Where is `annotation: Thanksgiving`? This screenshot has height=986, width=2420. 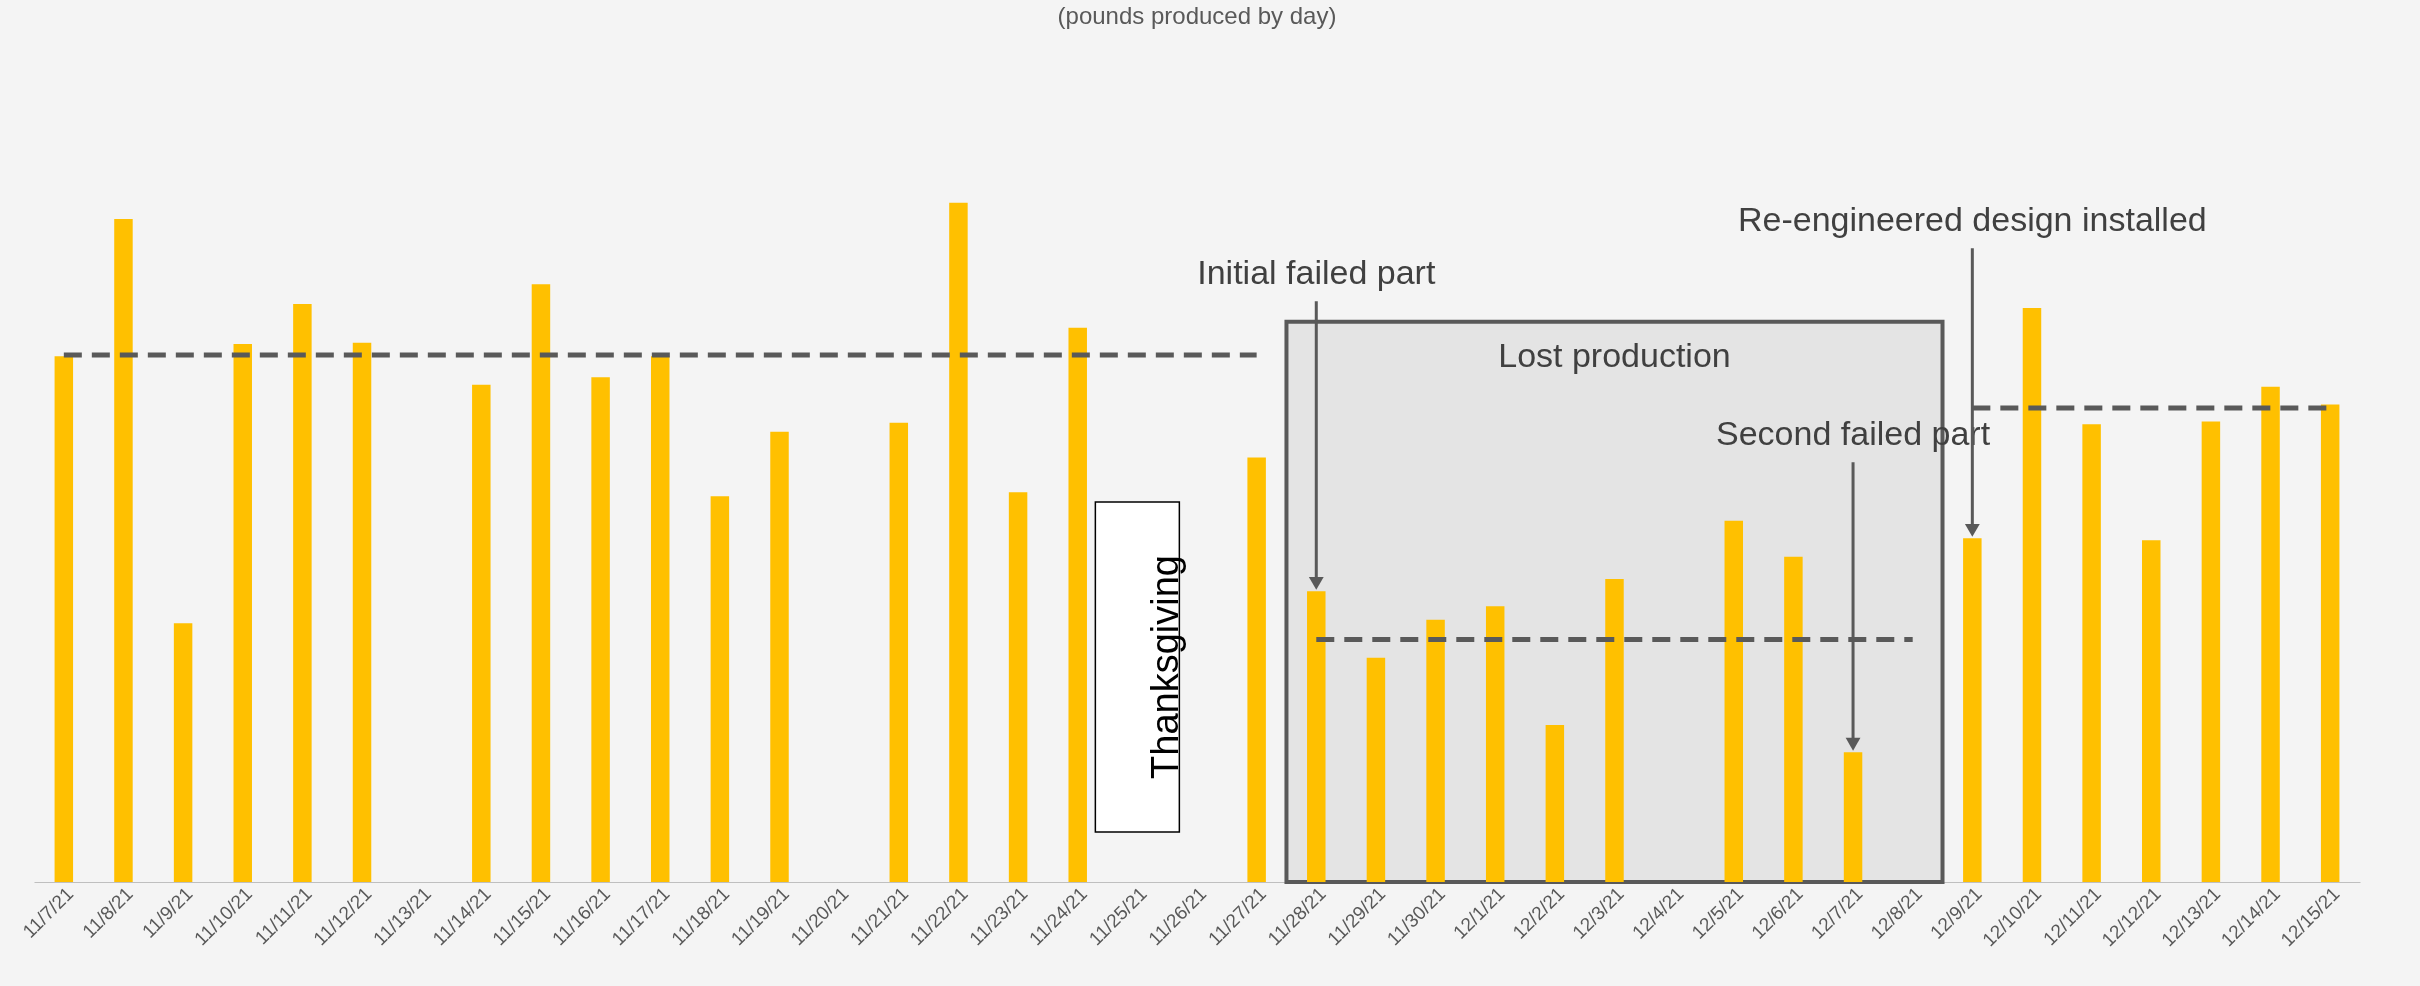
annotation: Thanksgiving is located at coordinates (1165, 667).